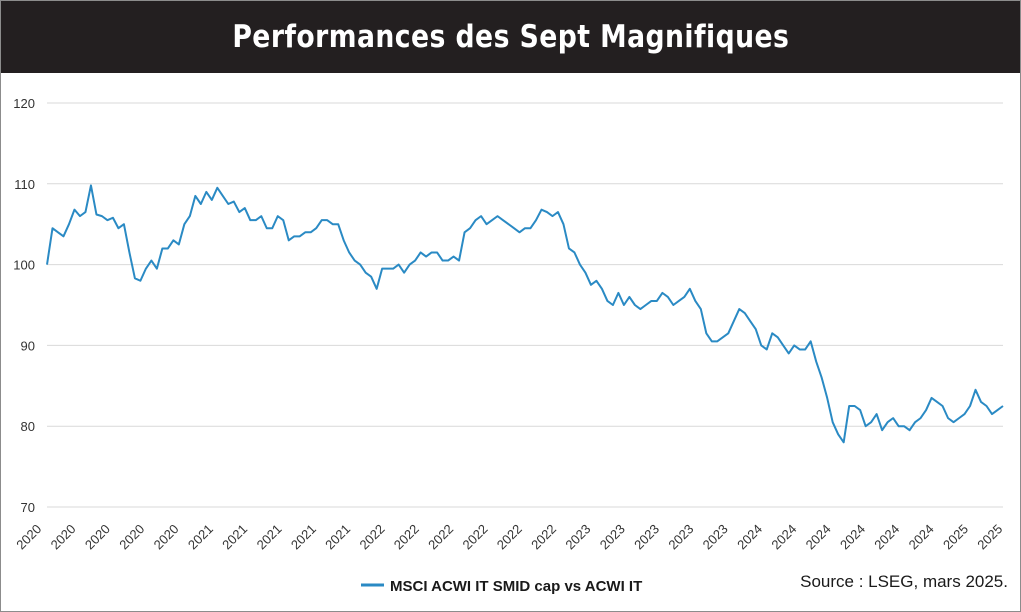  I want to click on source-note: Source : LSEG, mars 2025., so click(904, 581).